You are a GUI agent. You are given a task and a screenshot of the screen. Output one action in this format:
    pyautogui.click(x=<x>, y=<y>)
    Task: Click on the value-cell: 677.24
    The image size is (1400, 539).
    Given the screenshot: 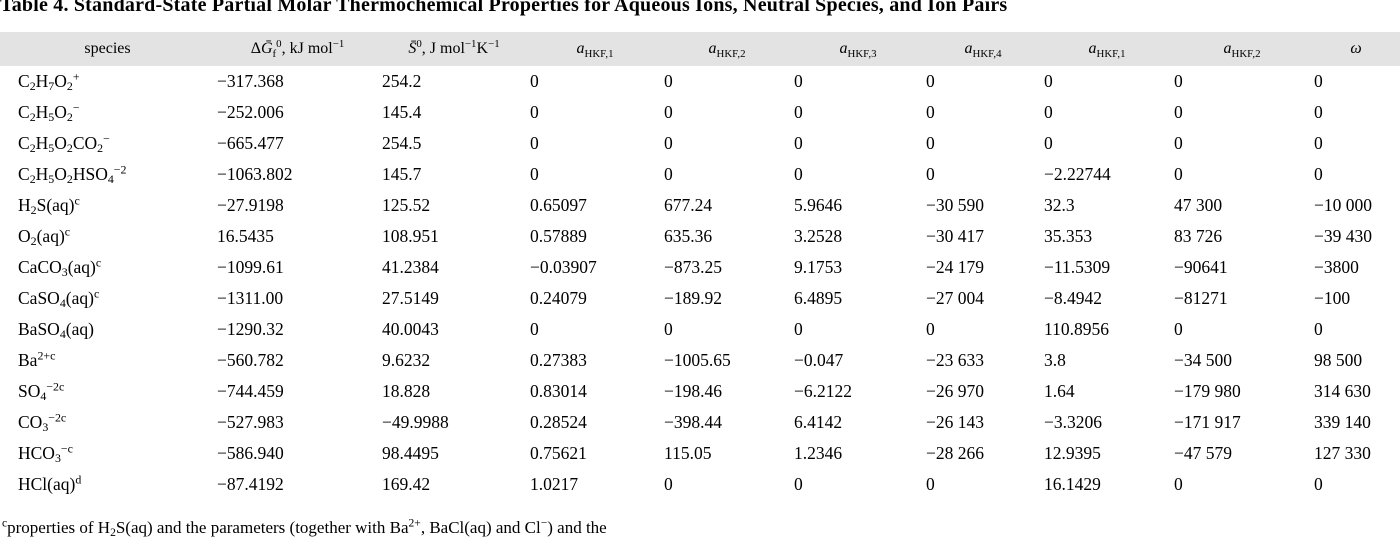 What is the action you would take?
    pyautogui.click(x=688, y=205)
    